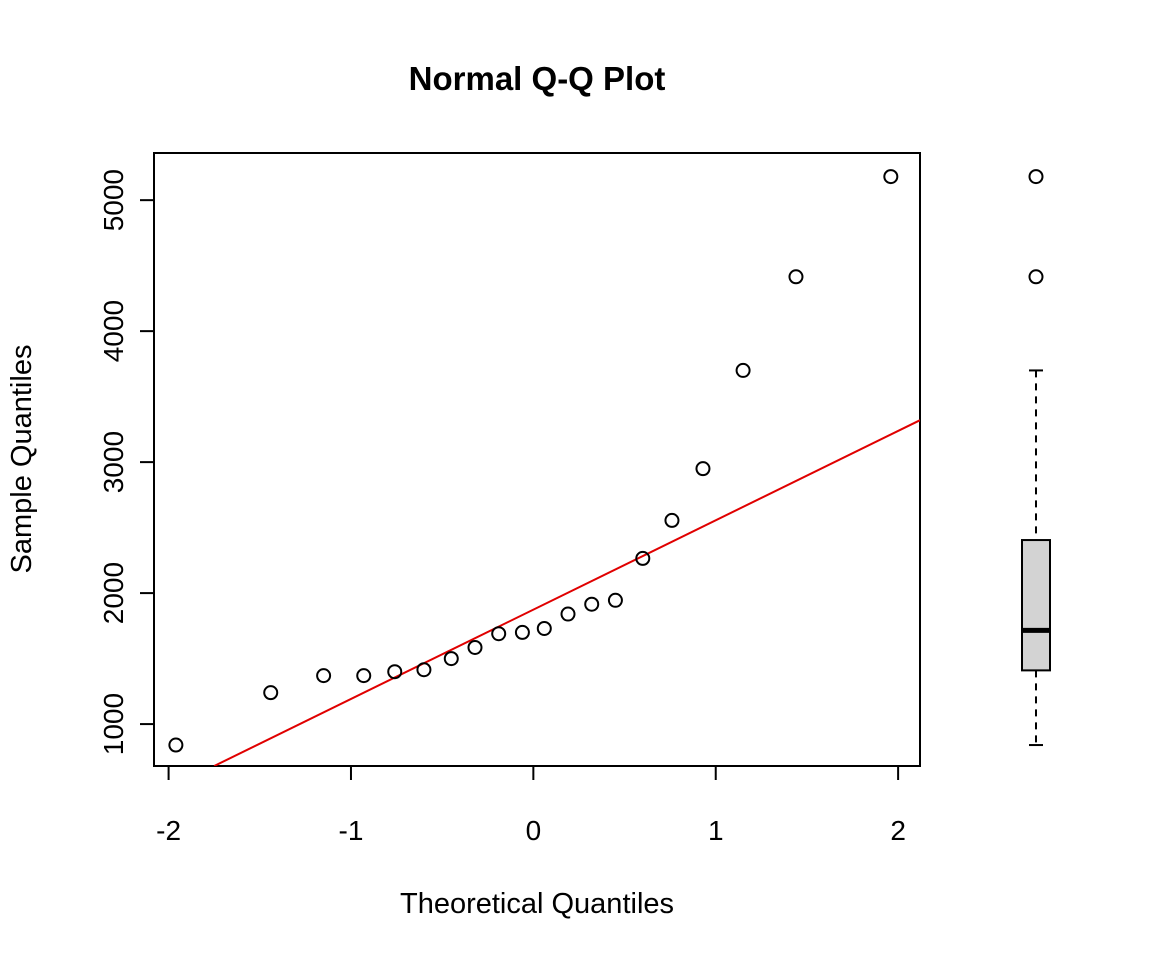 This screenshot has width=1152, height=960. Describe the element at coordinates (113, 724) in the screenshot. I see `y-tick-label: 1000` at that location.